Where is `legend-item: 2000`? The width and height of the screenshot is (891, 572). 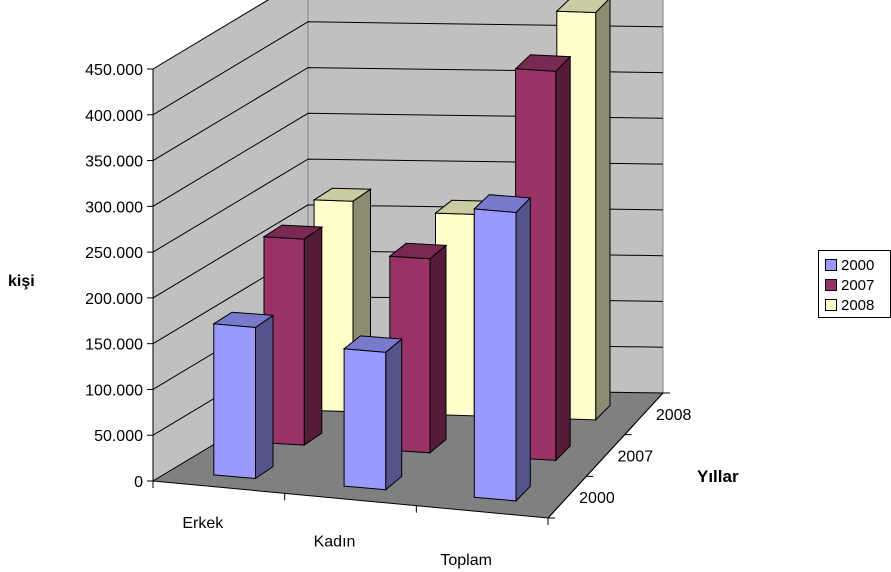
legend-item: 2000 is located at coordinates (857, 265).